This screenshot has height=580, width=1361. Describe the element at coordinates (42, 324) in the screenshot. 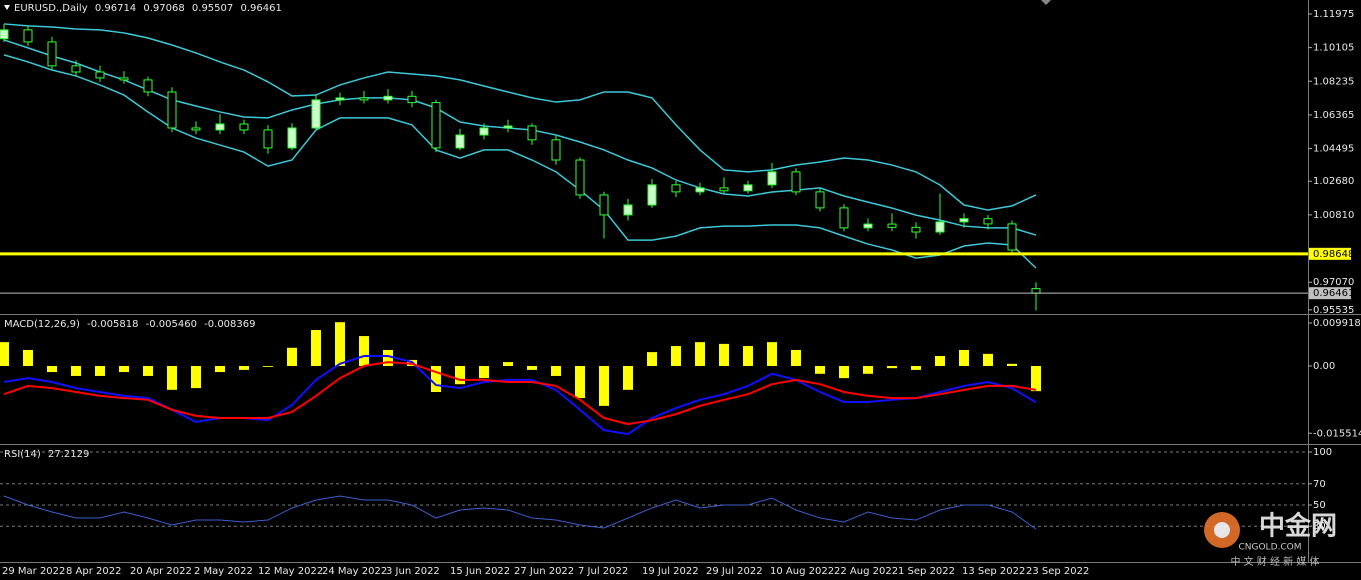

I see `macd-title: MACD(12,26,9)` at that location.